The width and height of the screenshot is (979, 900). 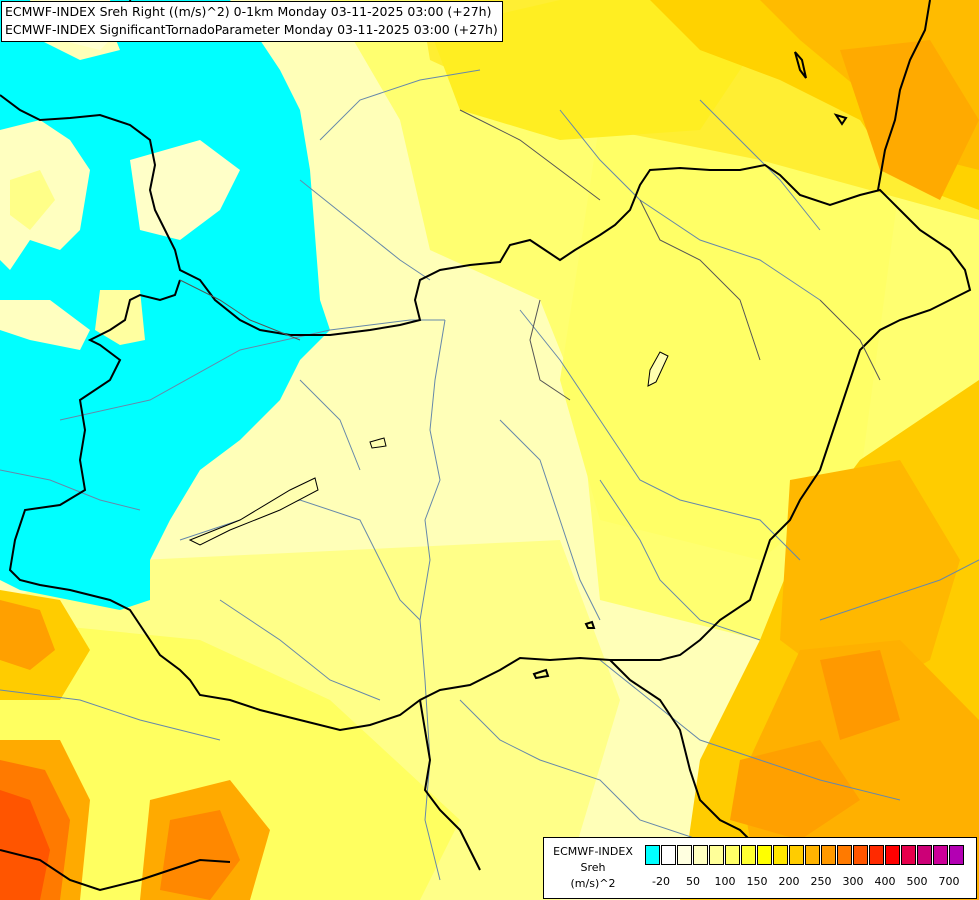 I want to click on legend-swatches, so click(x=805, y=855).